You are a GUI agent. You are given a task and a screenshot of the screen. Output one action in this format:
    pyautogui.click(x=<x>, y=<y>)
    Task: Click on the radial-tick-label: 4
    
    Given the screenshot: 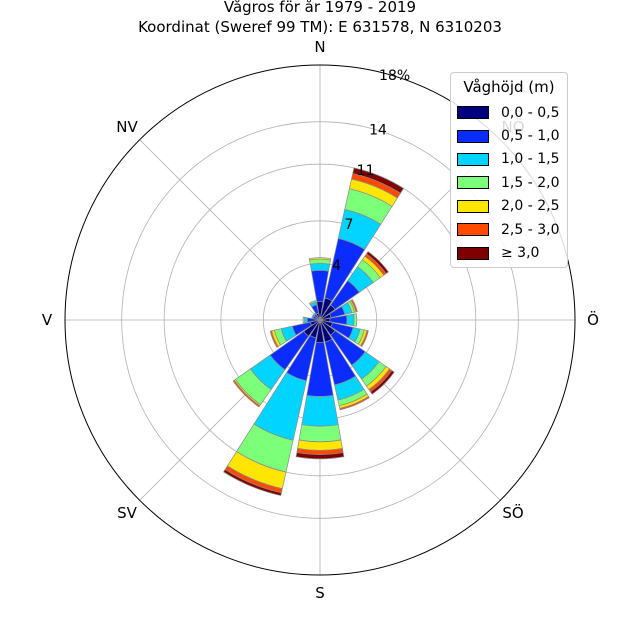 What is the action you would take?
    pyautogui.click(x=336, y=266)
    